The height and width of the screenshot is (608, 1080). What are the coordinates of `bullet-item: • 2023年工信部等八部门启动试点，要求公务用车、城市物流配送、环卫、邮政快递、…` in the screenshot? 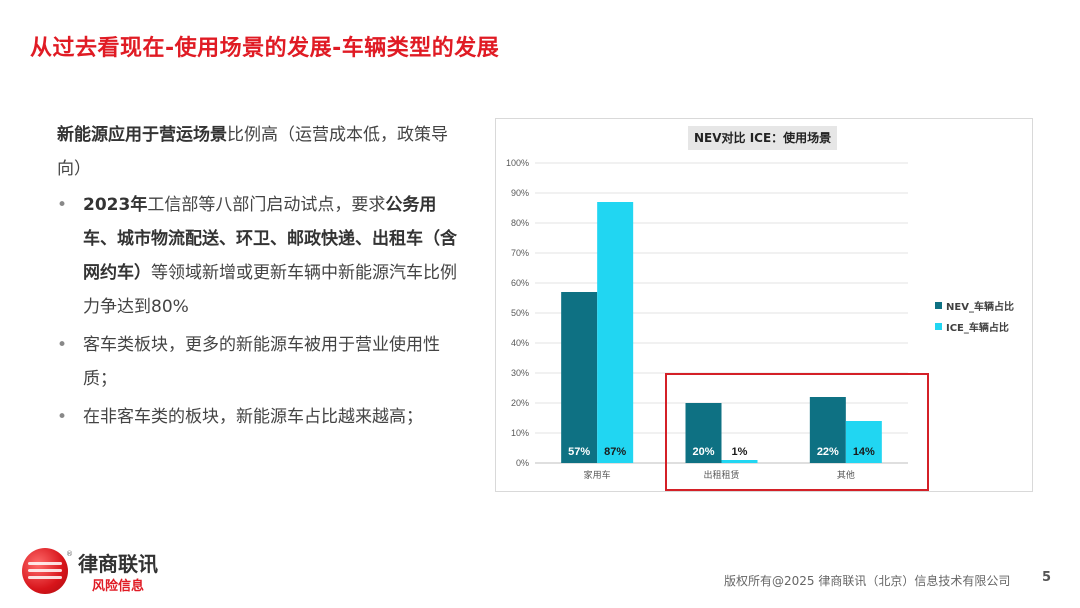 It's located at (259, 256).